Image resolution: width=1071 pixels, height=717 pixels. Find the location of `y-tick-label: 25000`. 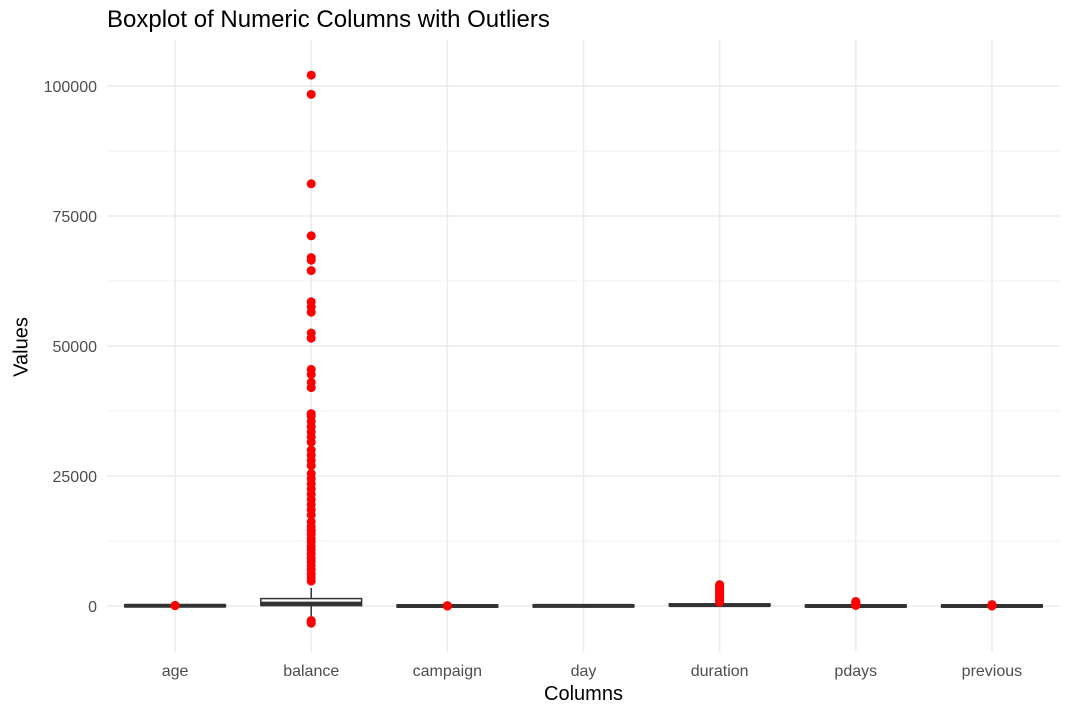

y-tick-label: 25000 is located at coordinates (75, 477).